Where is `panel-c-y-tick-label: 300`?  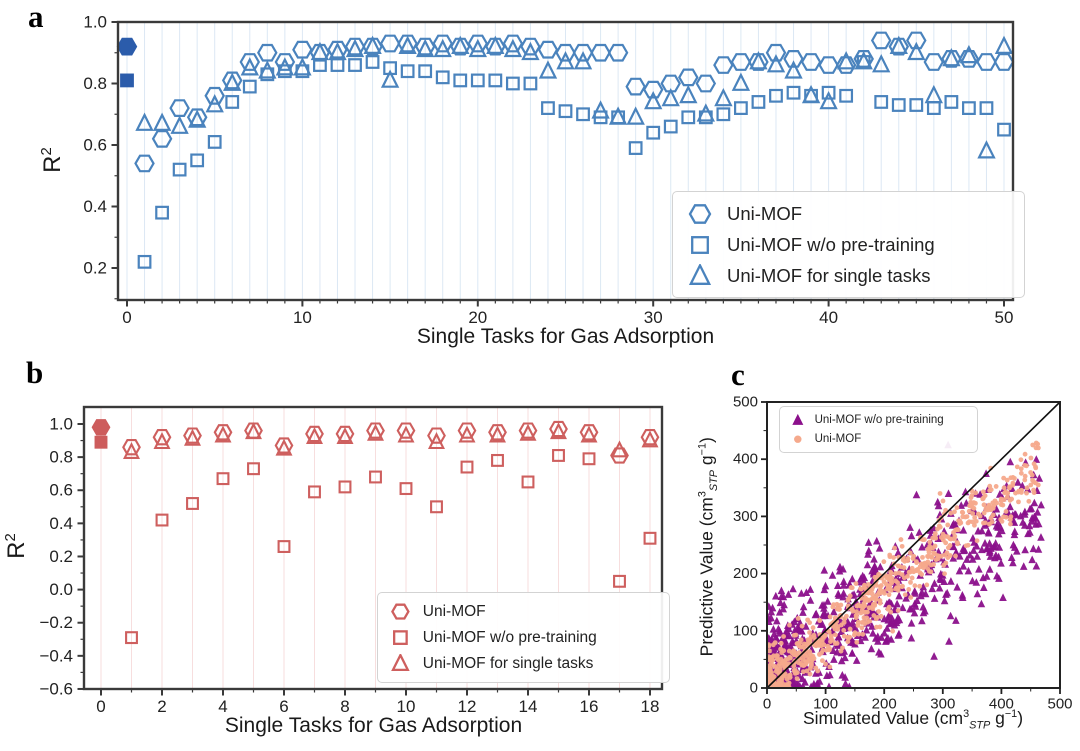
panel-c-y-tick-label: 300 is located at coordinates (745, 516).